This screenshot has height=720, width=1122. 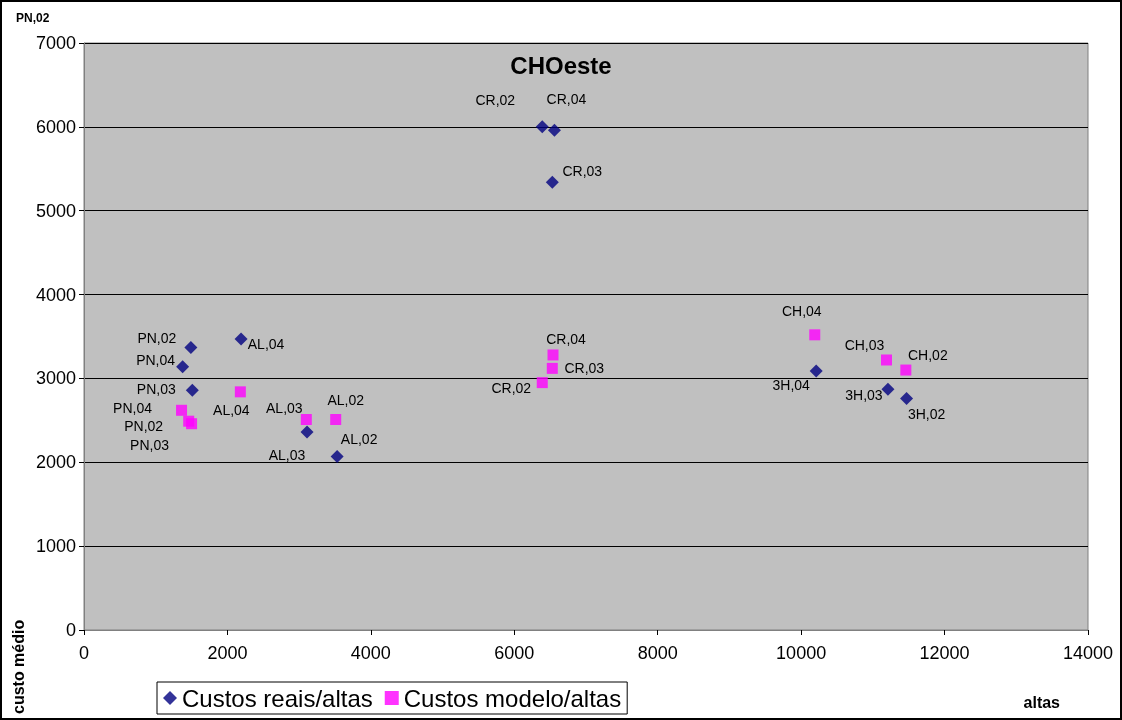 What do you see at coordinates (55, 210) in the screenshot?
I see `y-tick-label: 5000` at bounding box center [55, 210].